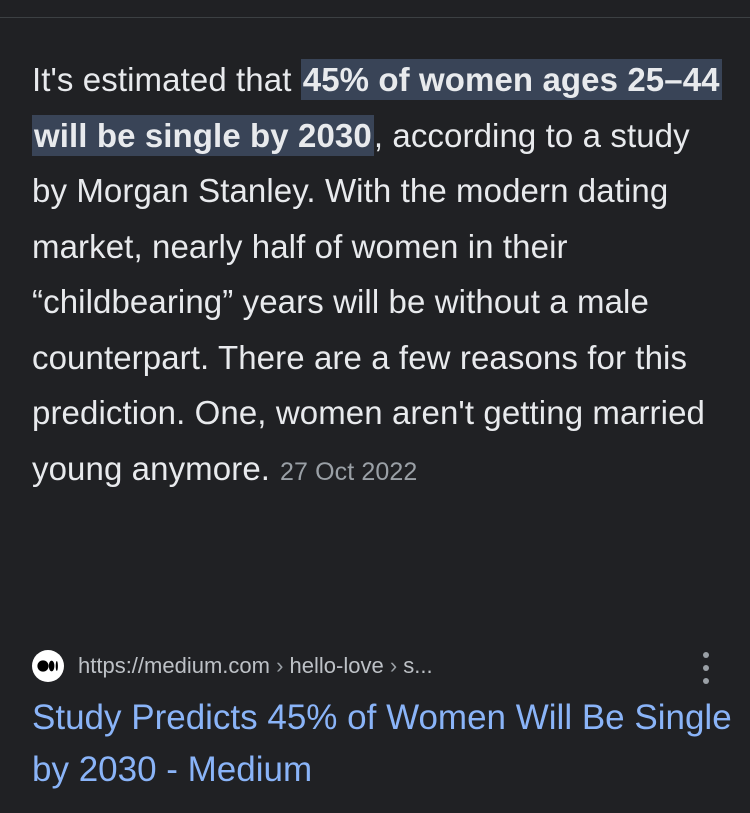  Describe the element at coordinates (336, 665) in the screenshot. I see `url-breadcrumb-1: hello-love` at that location.